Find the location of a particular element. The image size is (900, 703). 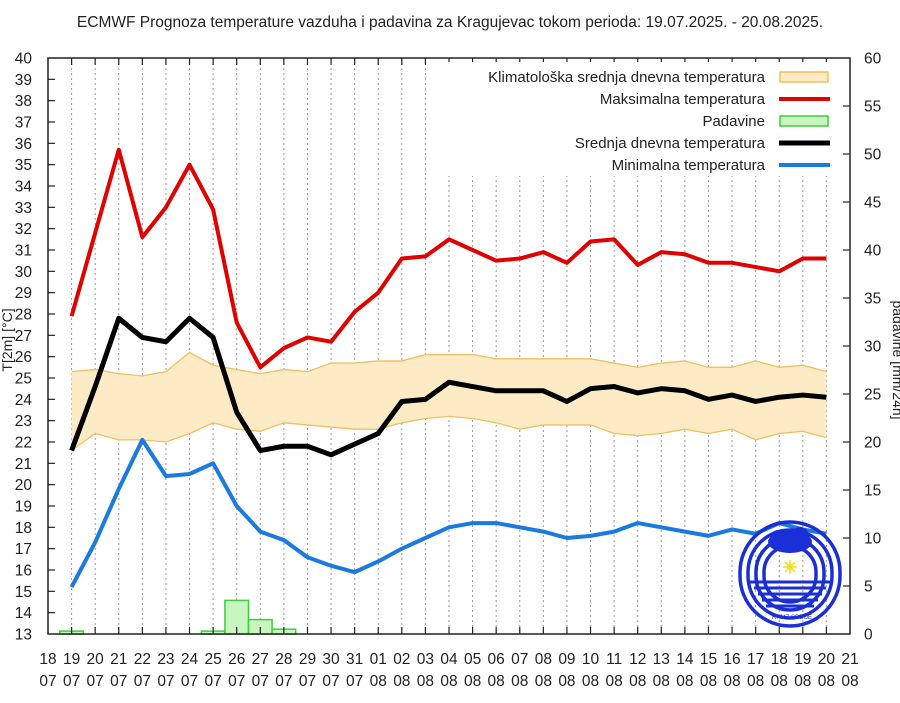

x-tick-label-day: 15 is located at coordinates (708, 659).